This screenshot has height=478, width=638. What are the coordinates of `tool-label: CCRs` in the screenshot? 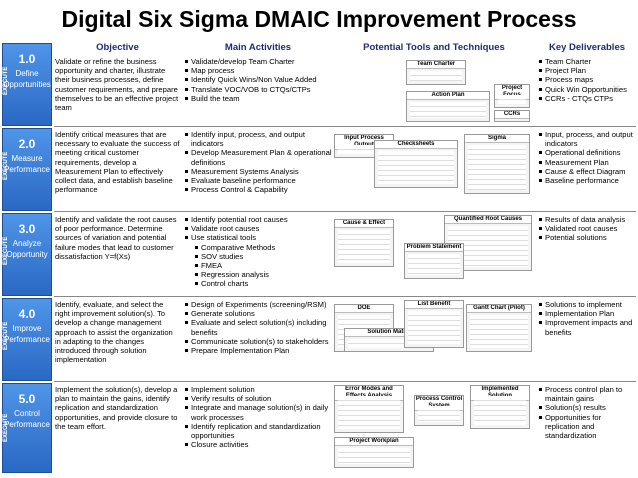 It's located at (512, 115).